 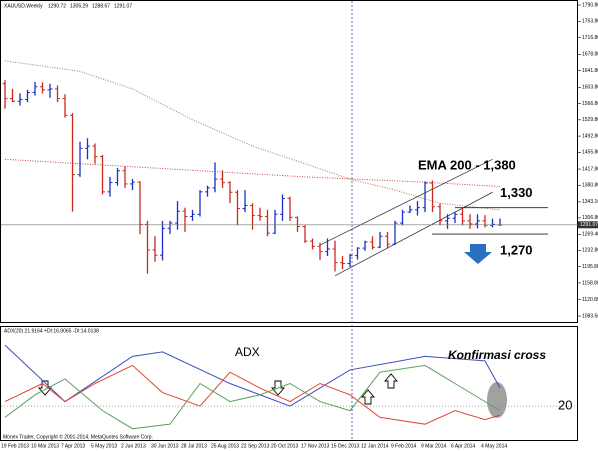 I want to click on down-arrow, so click(x=478, y=254).